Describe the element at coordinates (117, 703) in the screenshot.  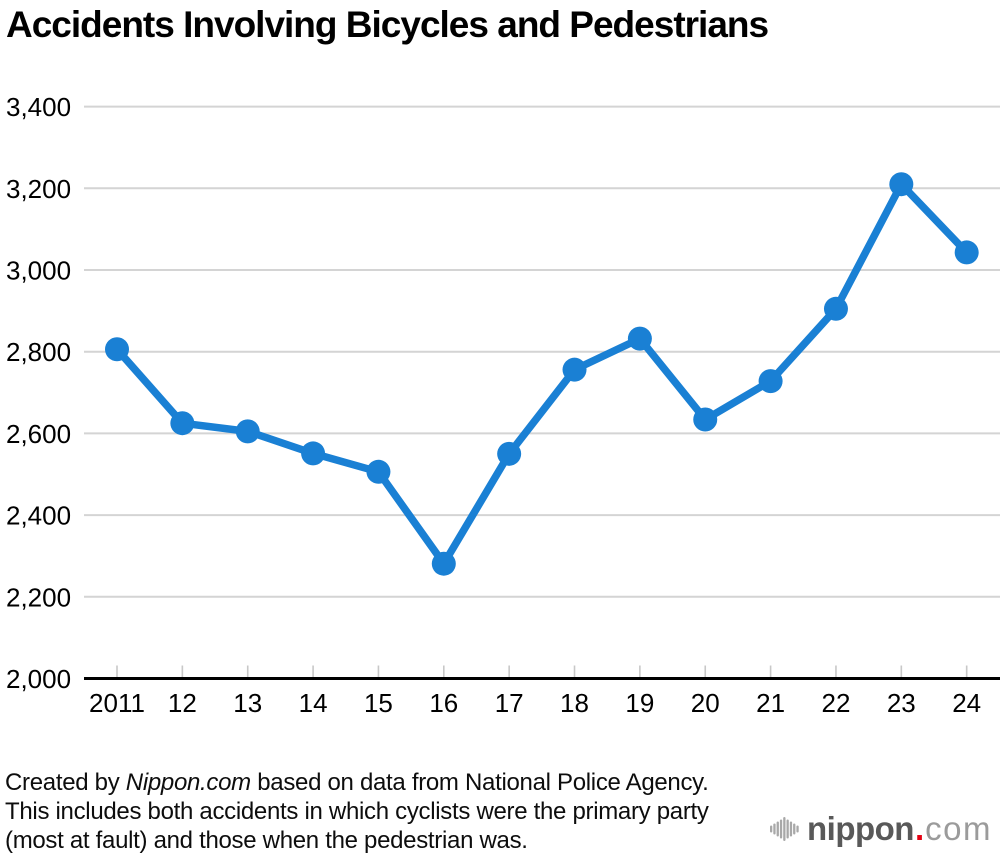
I see `x-axis-label: 2011` at that location.